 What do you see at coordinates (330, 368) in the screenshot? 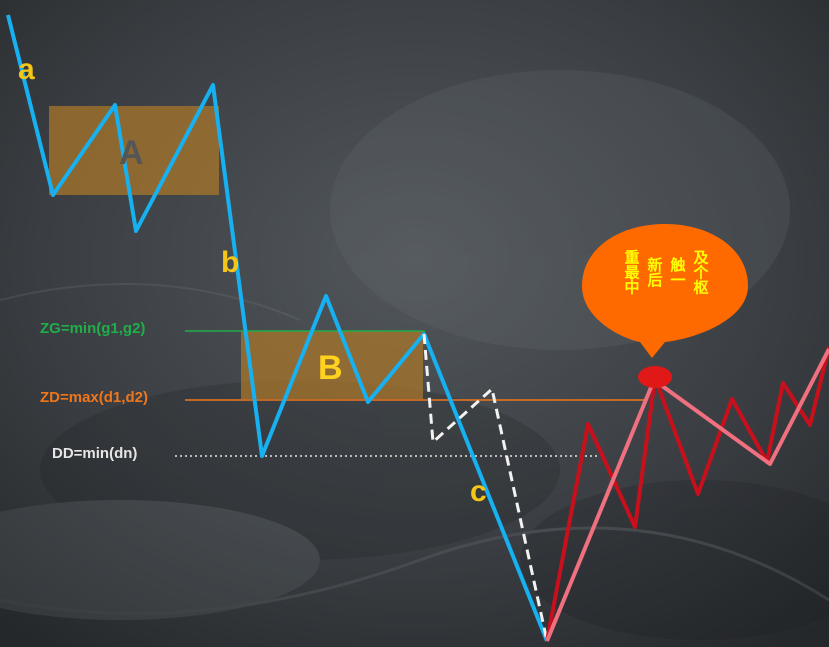
I see `zone-label-B: B` at bounding box center [330, 368].